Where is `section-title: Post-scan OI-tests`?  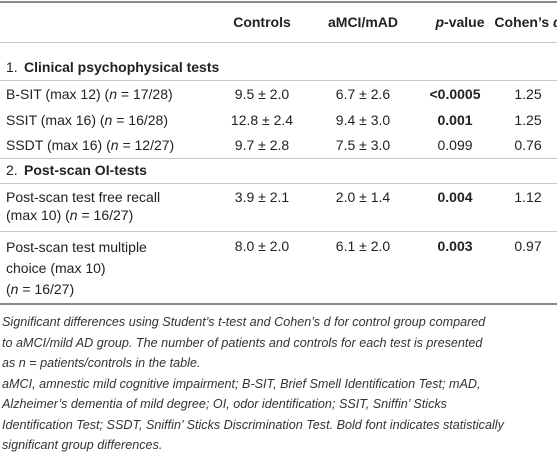
section-title: Post-scan OI-tests is located at coordinates (85, 170).